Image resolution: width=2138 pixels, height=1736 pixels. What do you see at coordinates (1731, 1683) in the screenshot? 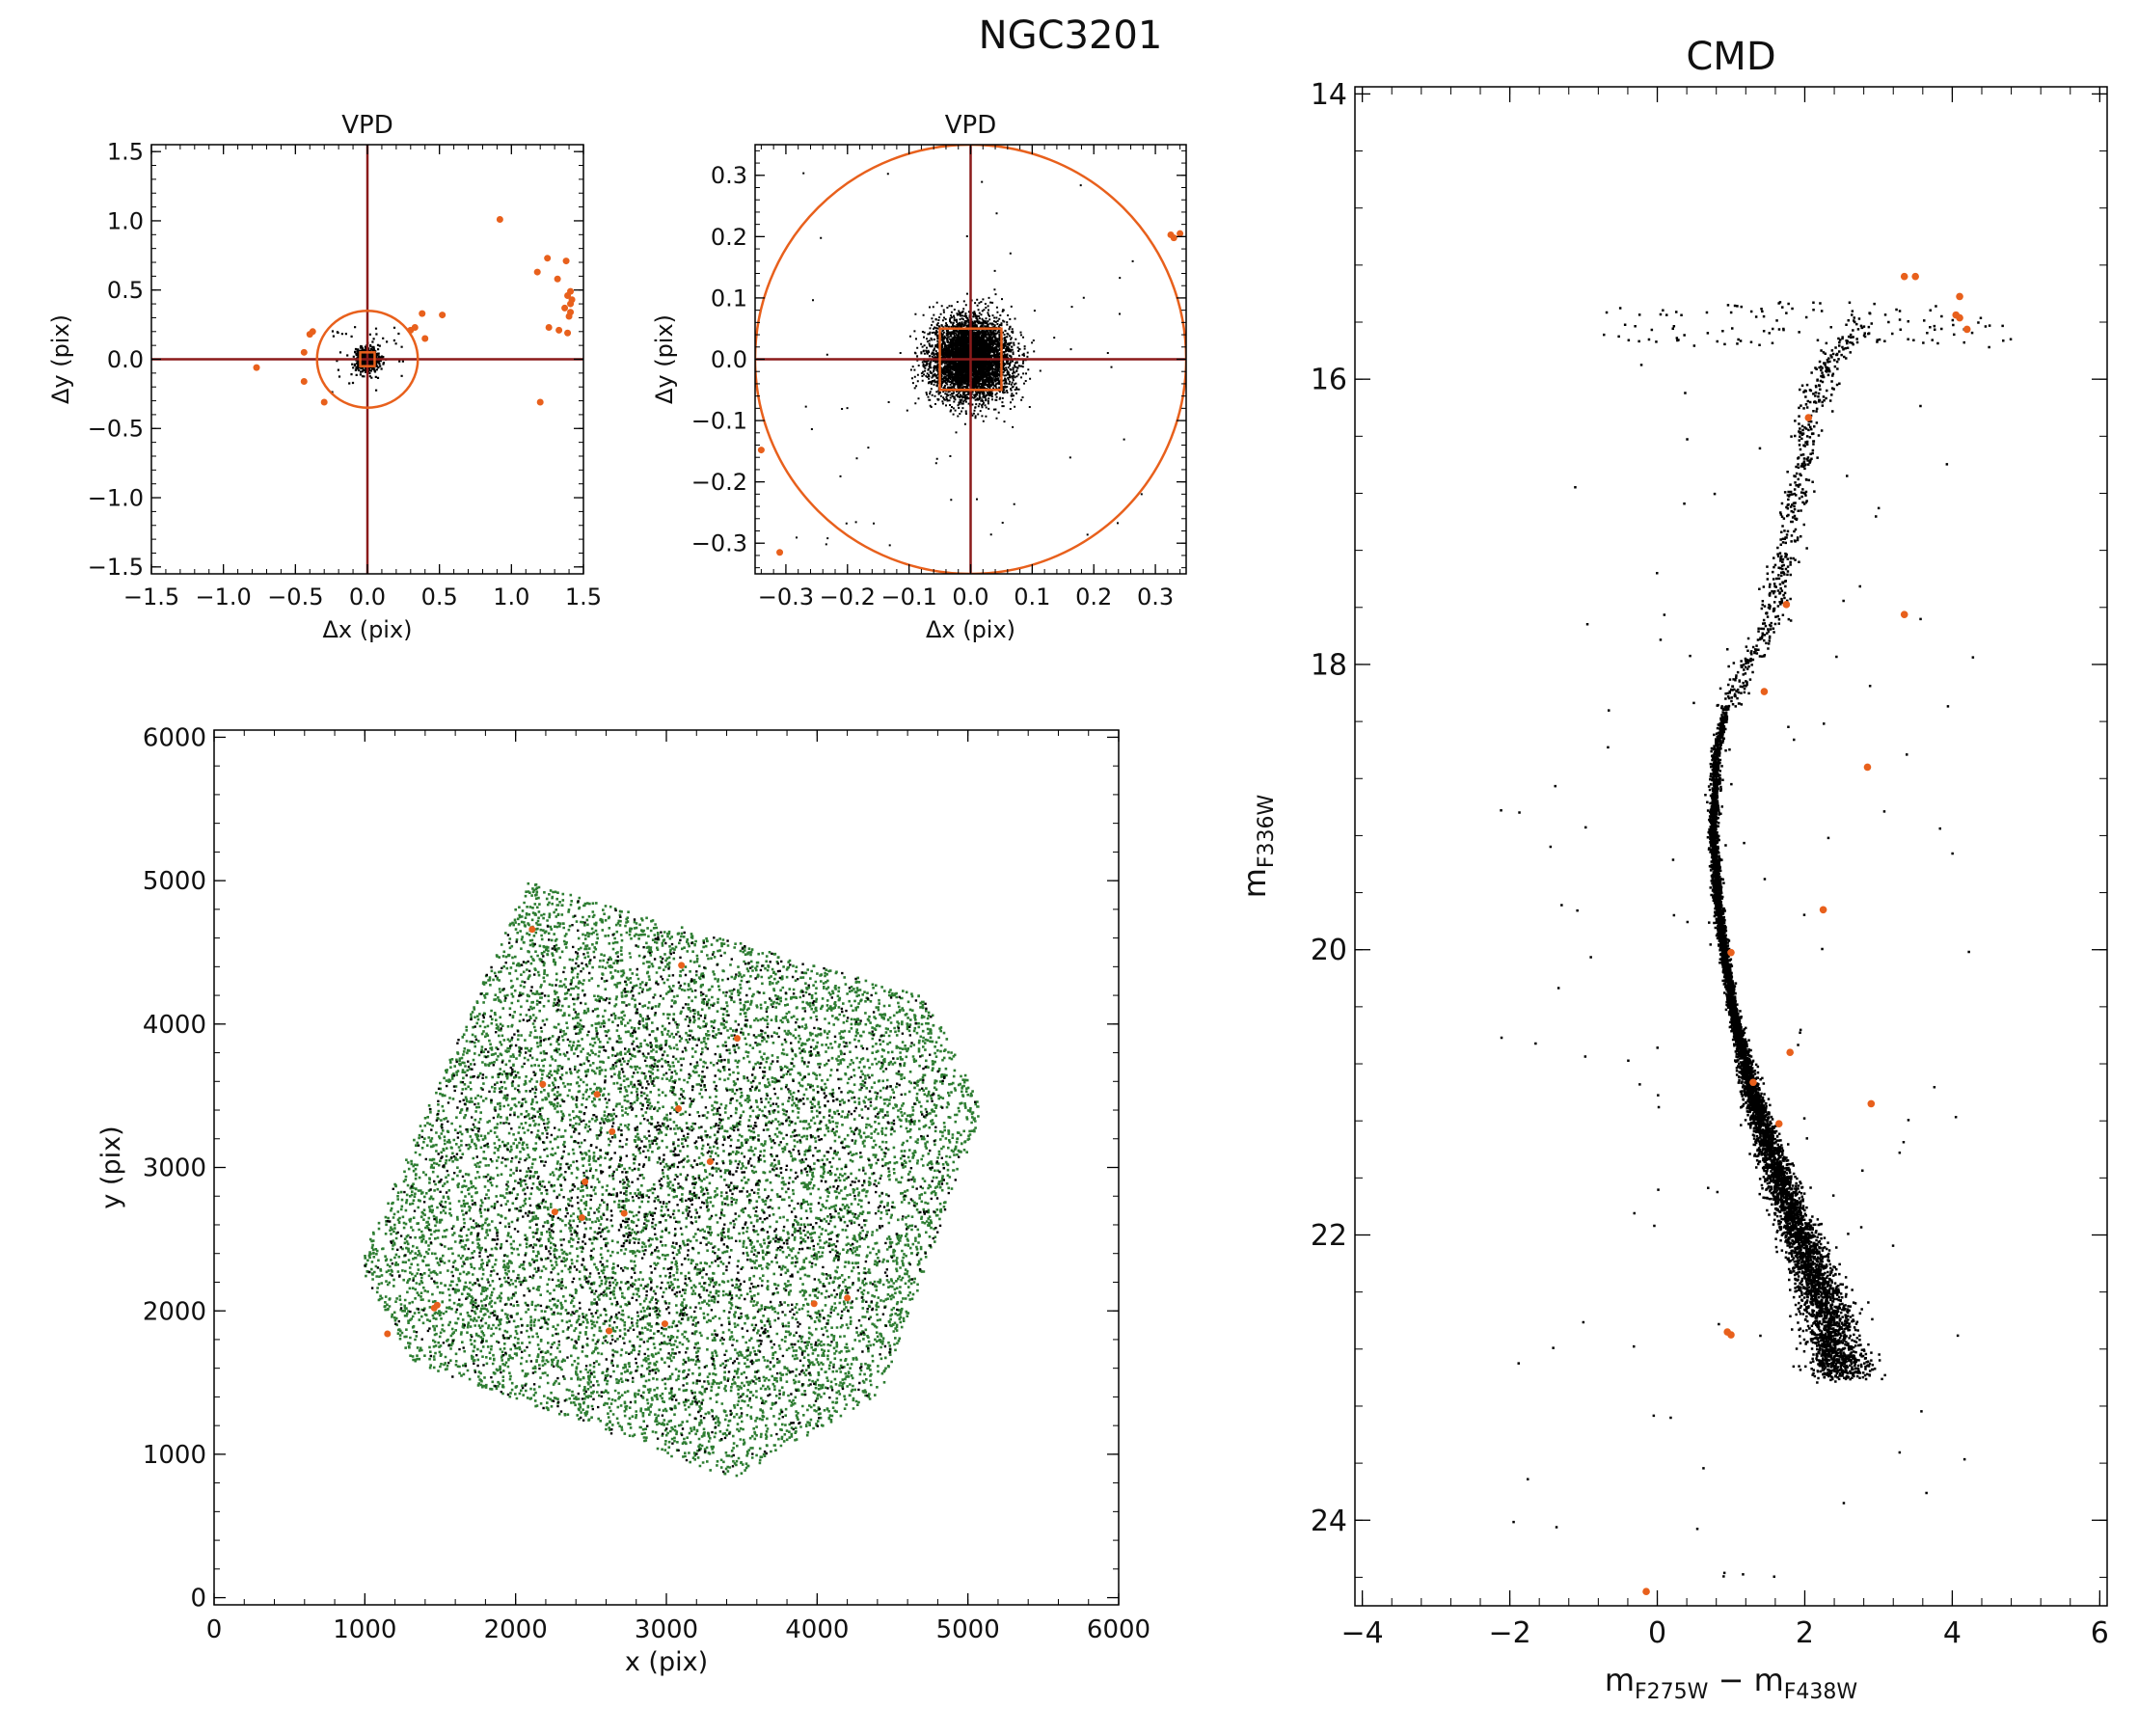
I see `x-axis-label: mF275W − mF438W` at bounding box center [1731, 1683].